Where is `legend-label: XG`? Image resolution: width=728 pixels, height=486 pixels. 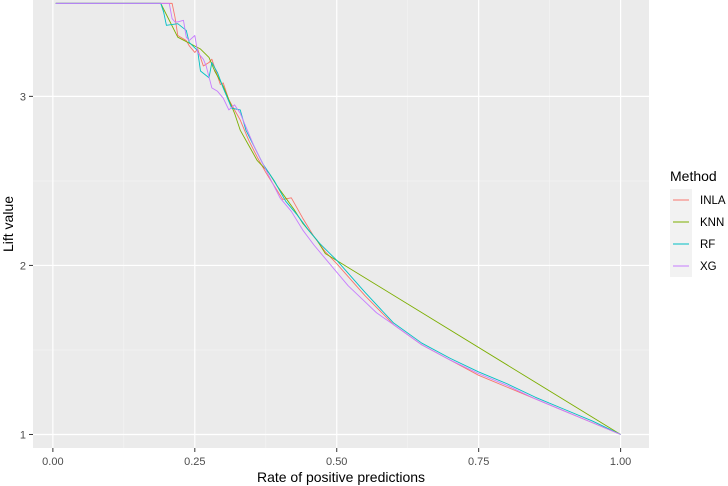 legend-label: XG is located at coordinates (708, 267).